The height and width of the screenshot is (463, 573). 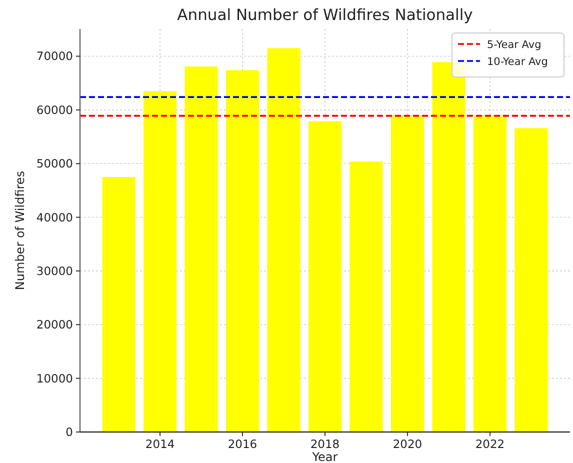 What do you see at coordinates (54, 109) in the screenshot?
I see `y-tick-label: 60000` at bounding box center [54, 109].